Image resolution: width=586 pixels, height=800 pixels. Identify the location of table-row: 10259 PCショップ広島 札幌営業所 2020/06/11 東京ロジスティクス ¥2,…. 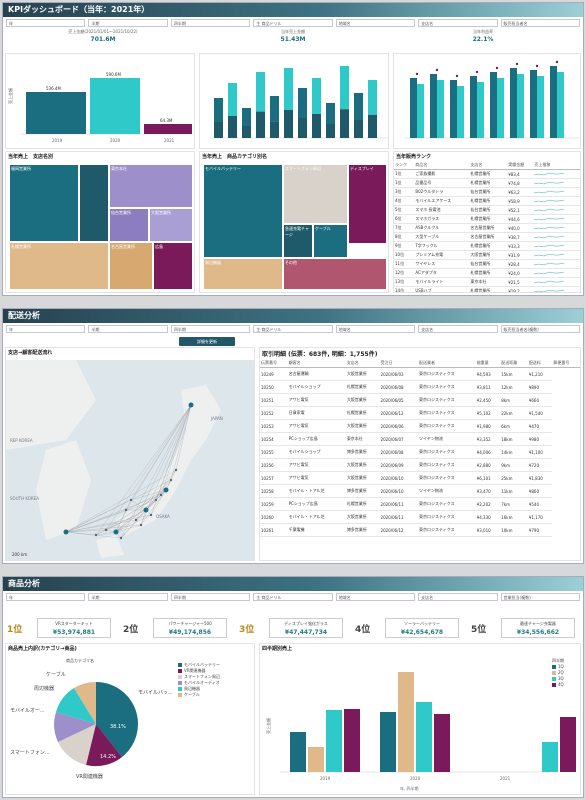
(420, 504).